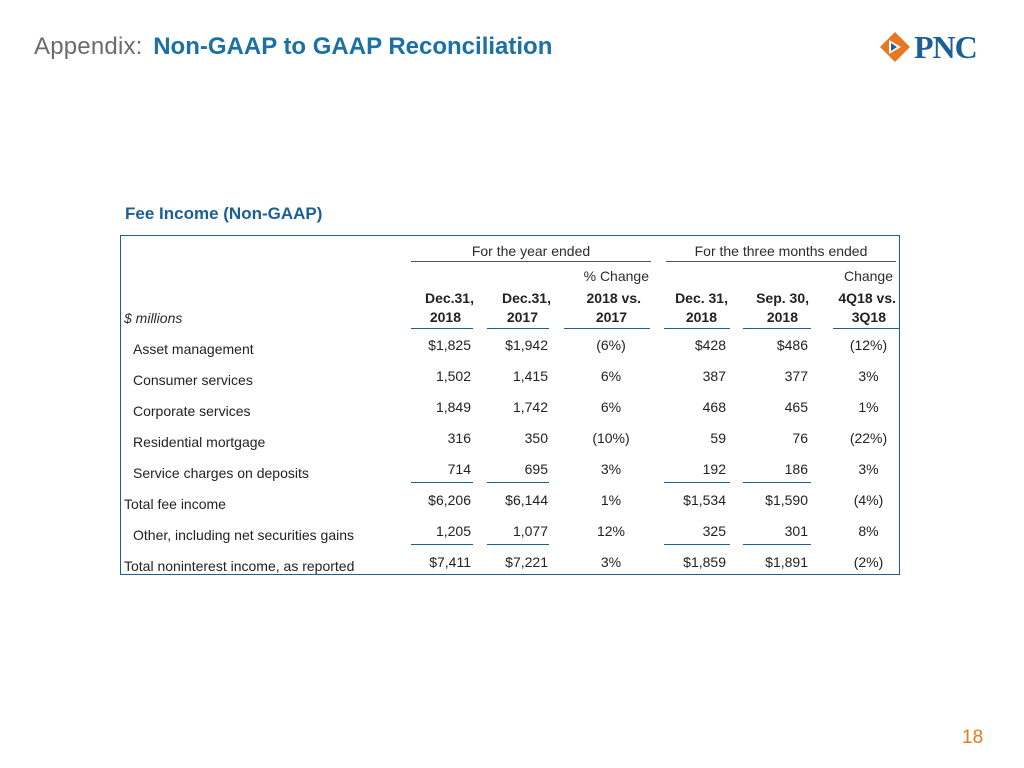  What do you see at coordinates (530, 376) in the screenshot?
I see `table-cell: 1,415` at bounding box center [530, 376].